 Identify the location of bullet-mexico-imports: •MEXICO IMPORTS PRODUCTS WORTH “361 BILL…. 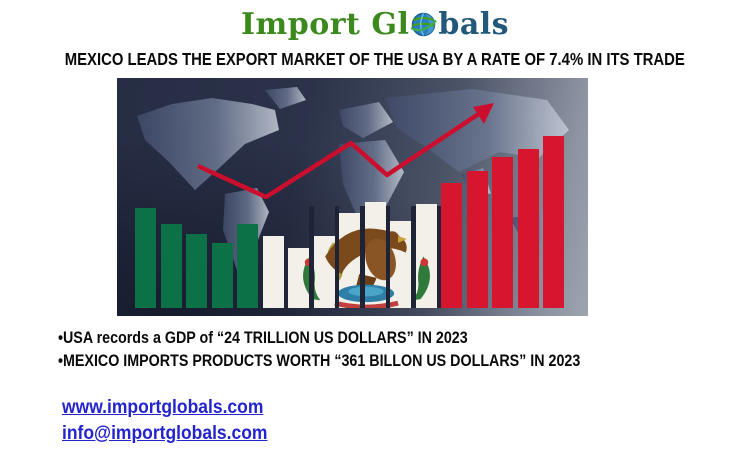
(319, 360).